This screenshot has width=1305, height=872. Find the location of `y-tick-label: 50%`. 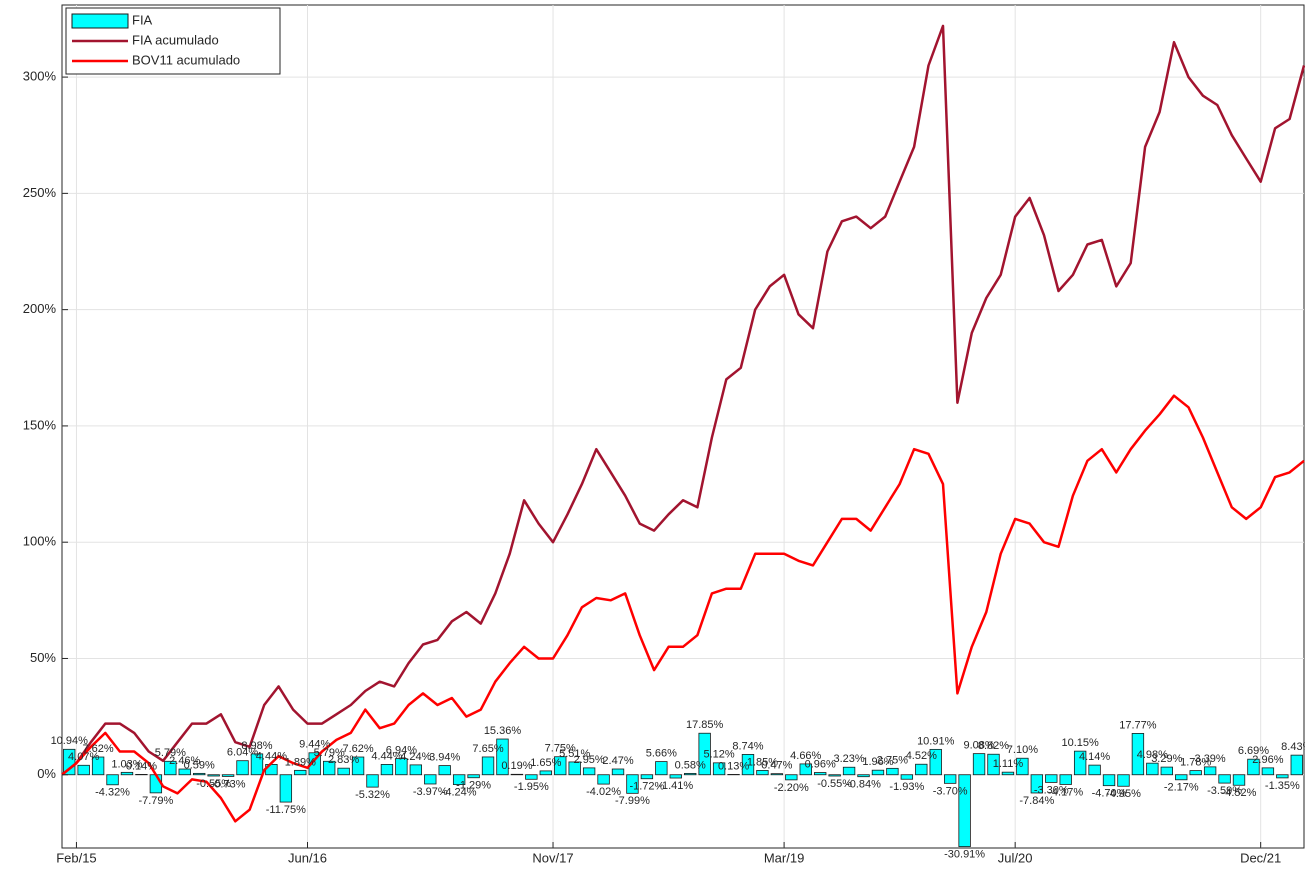

y-tick-label: 50% is located at coordinates (43, 657).